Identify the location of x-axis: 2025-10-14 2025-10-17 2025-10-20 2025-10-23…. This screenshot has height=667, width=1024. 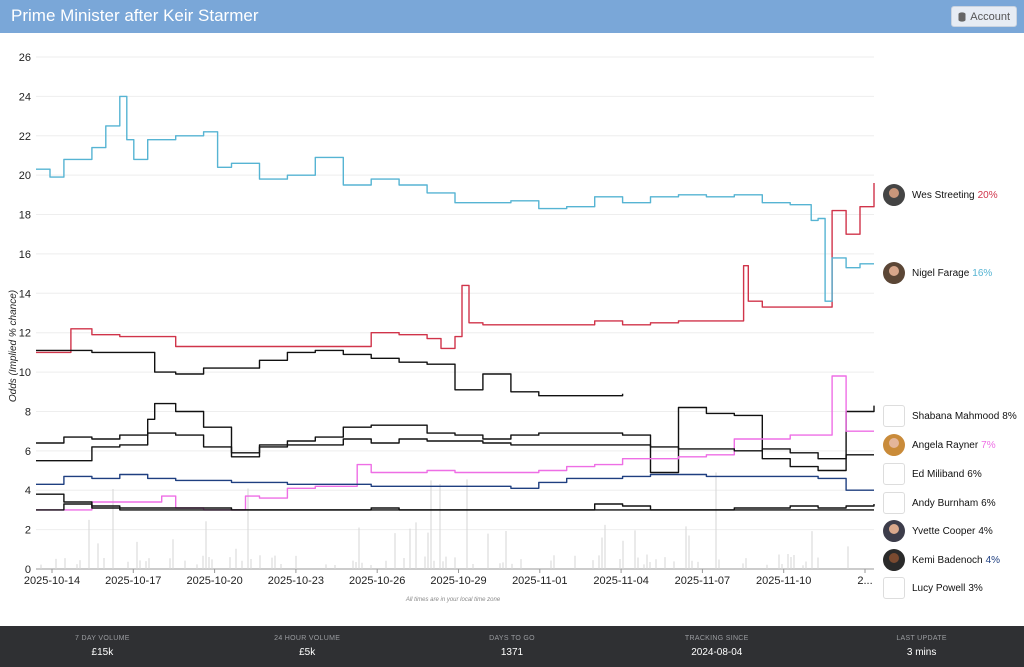
(448, 578).